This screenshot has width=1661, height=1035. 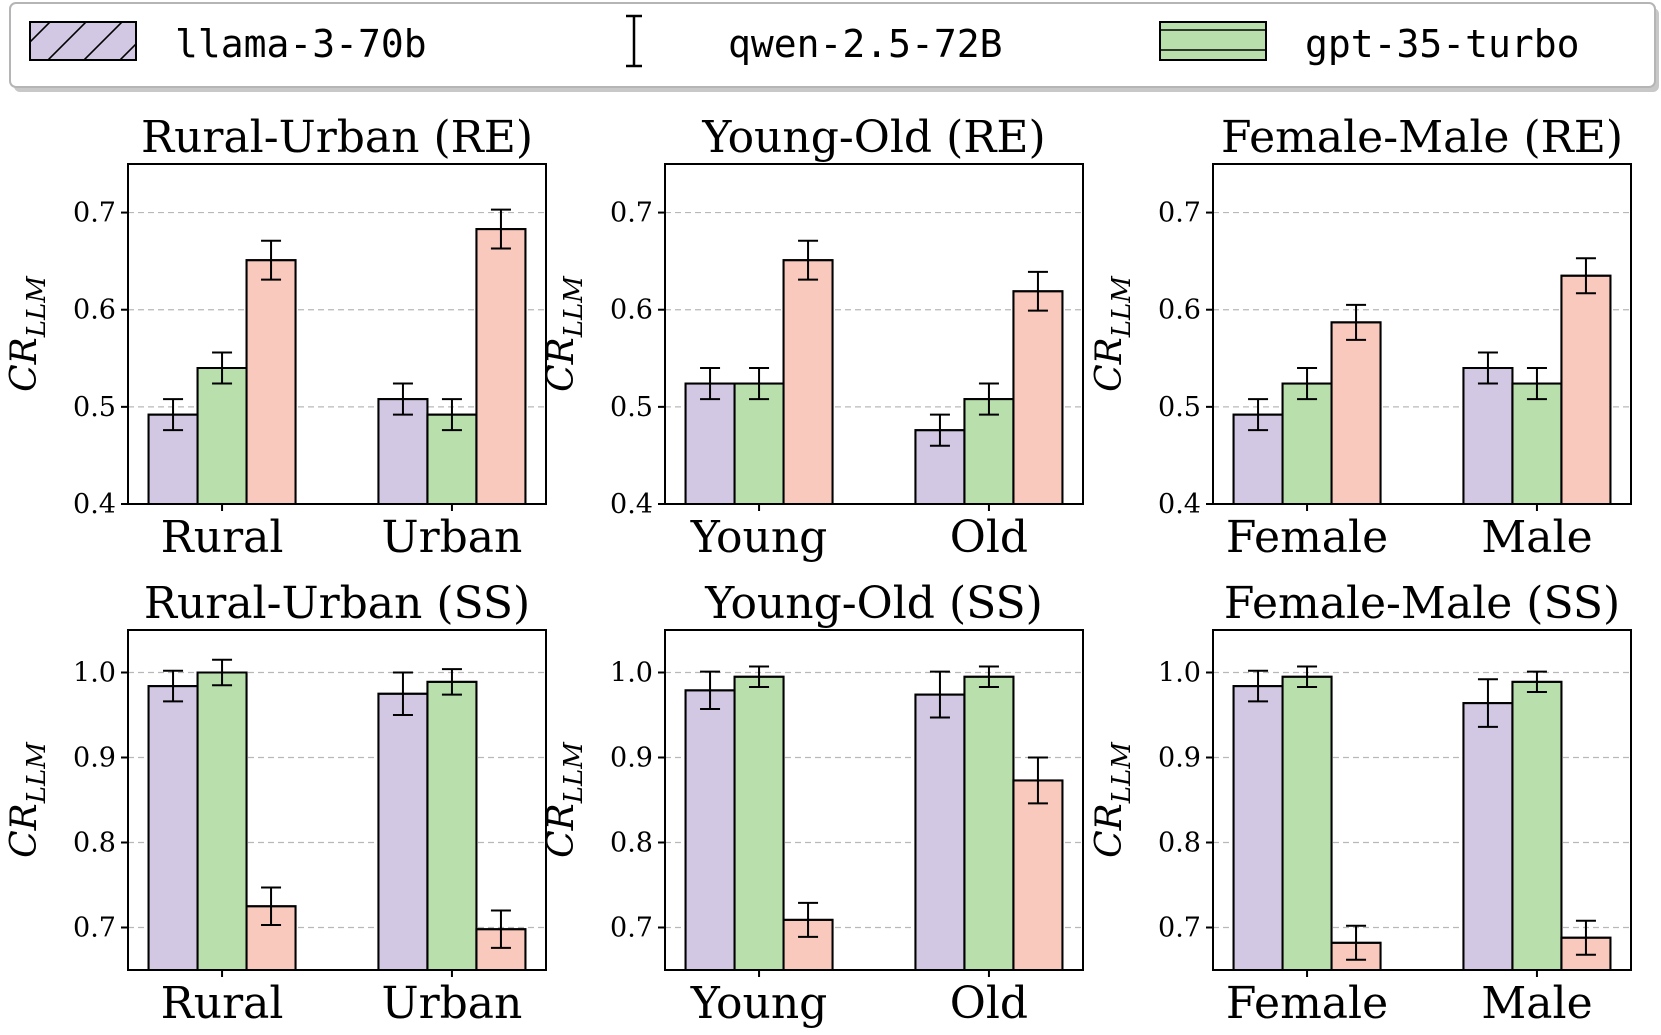 I want to click on panel-2-frame, so click(x=1422, y=334).